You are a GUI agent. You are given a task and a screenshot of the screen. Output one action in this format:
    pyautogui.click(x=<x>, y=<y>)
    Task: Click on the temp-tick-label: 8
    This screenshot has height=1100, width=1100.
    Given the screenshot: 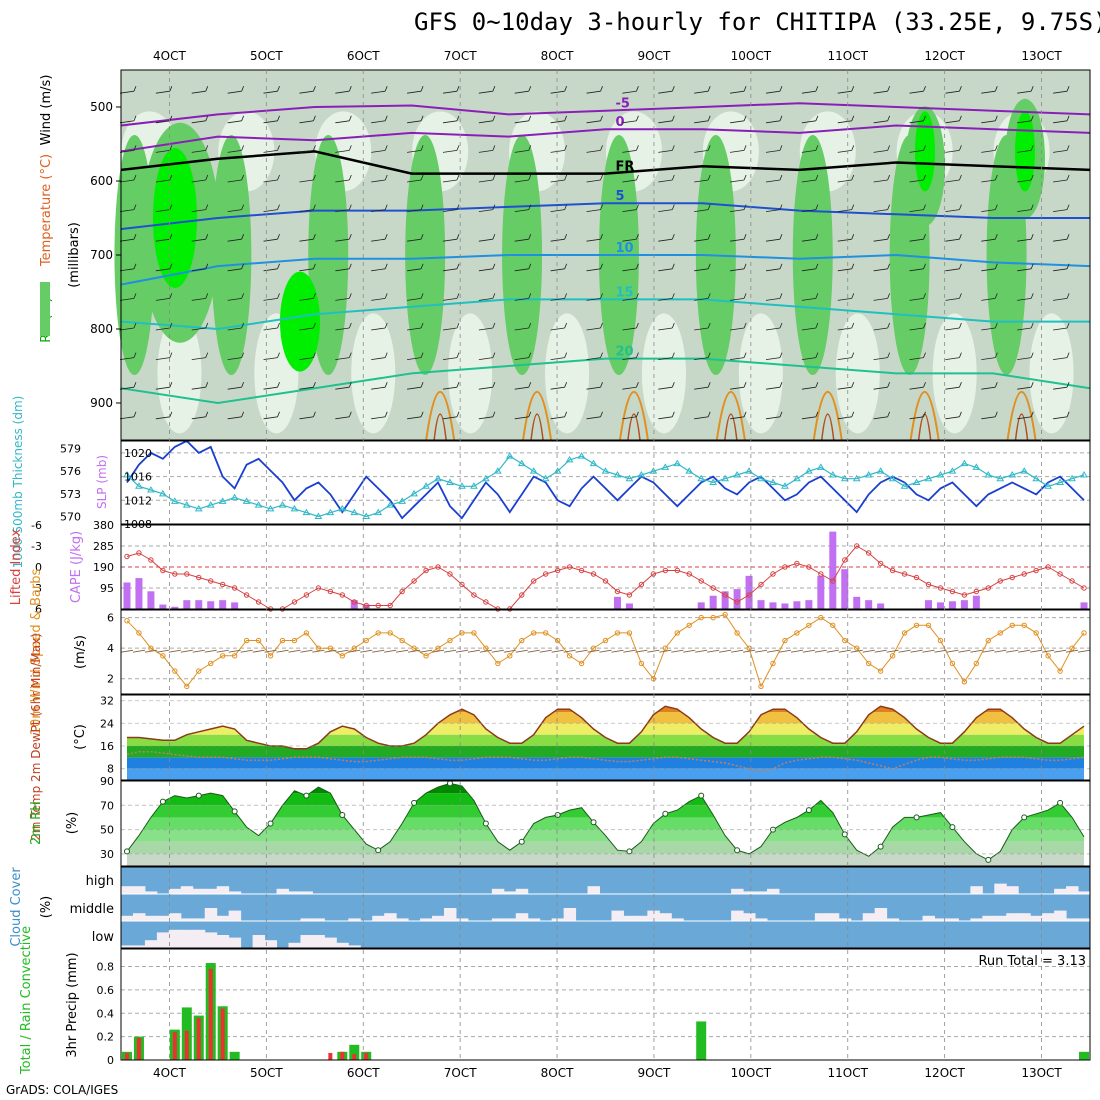 What is the action you would take?
    pyautogui.click(x=110, y=769)
    